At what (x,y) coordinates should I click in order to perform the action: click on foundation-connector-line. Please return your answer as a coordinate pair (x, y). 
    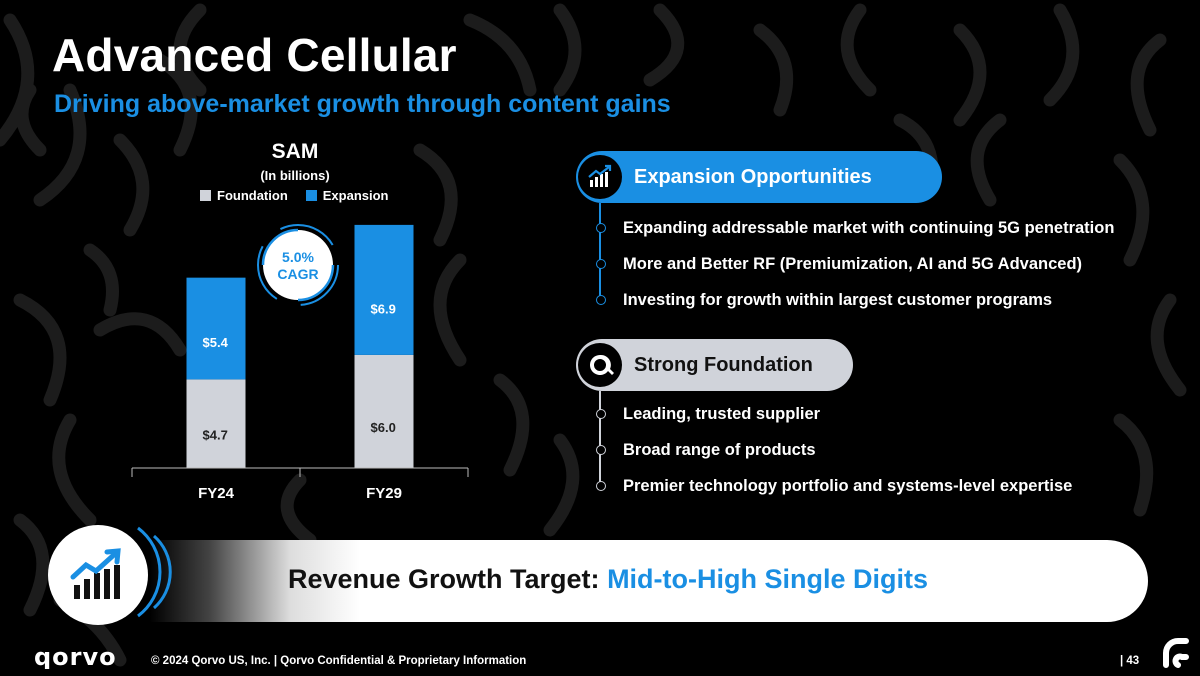
    Looking at the image, I should click on (600, 439).